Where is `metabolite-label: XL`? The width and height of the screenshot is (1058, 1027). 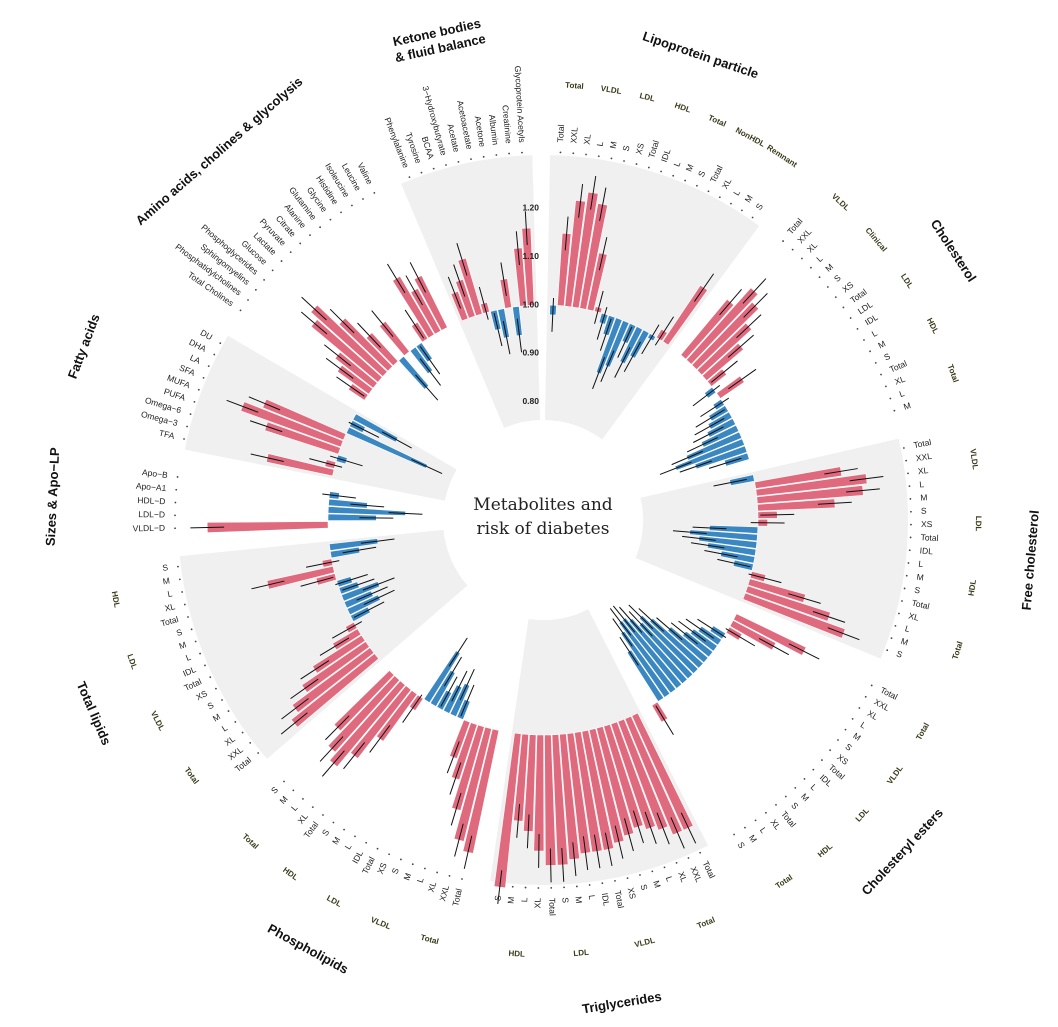 metabolite-label: XL is located at coordinates (900, 380).